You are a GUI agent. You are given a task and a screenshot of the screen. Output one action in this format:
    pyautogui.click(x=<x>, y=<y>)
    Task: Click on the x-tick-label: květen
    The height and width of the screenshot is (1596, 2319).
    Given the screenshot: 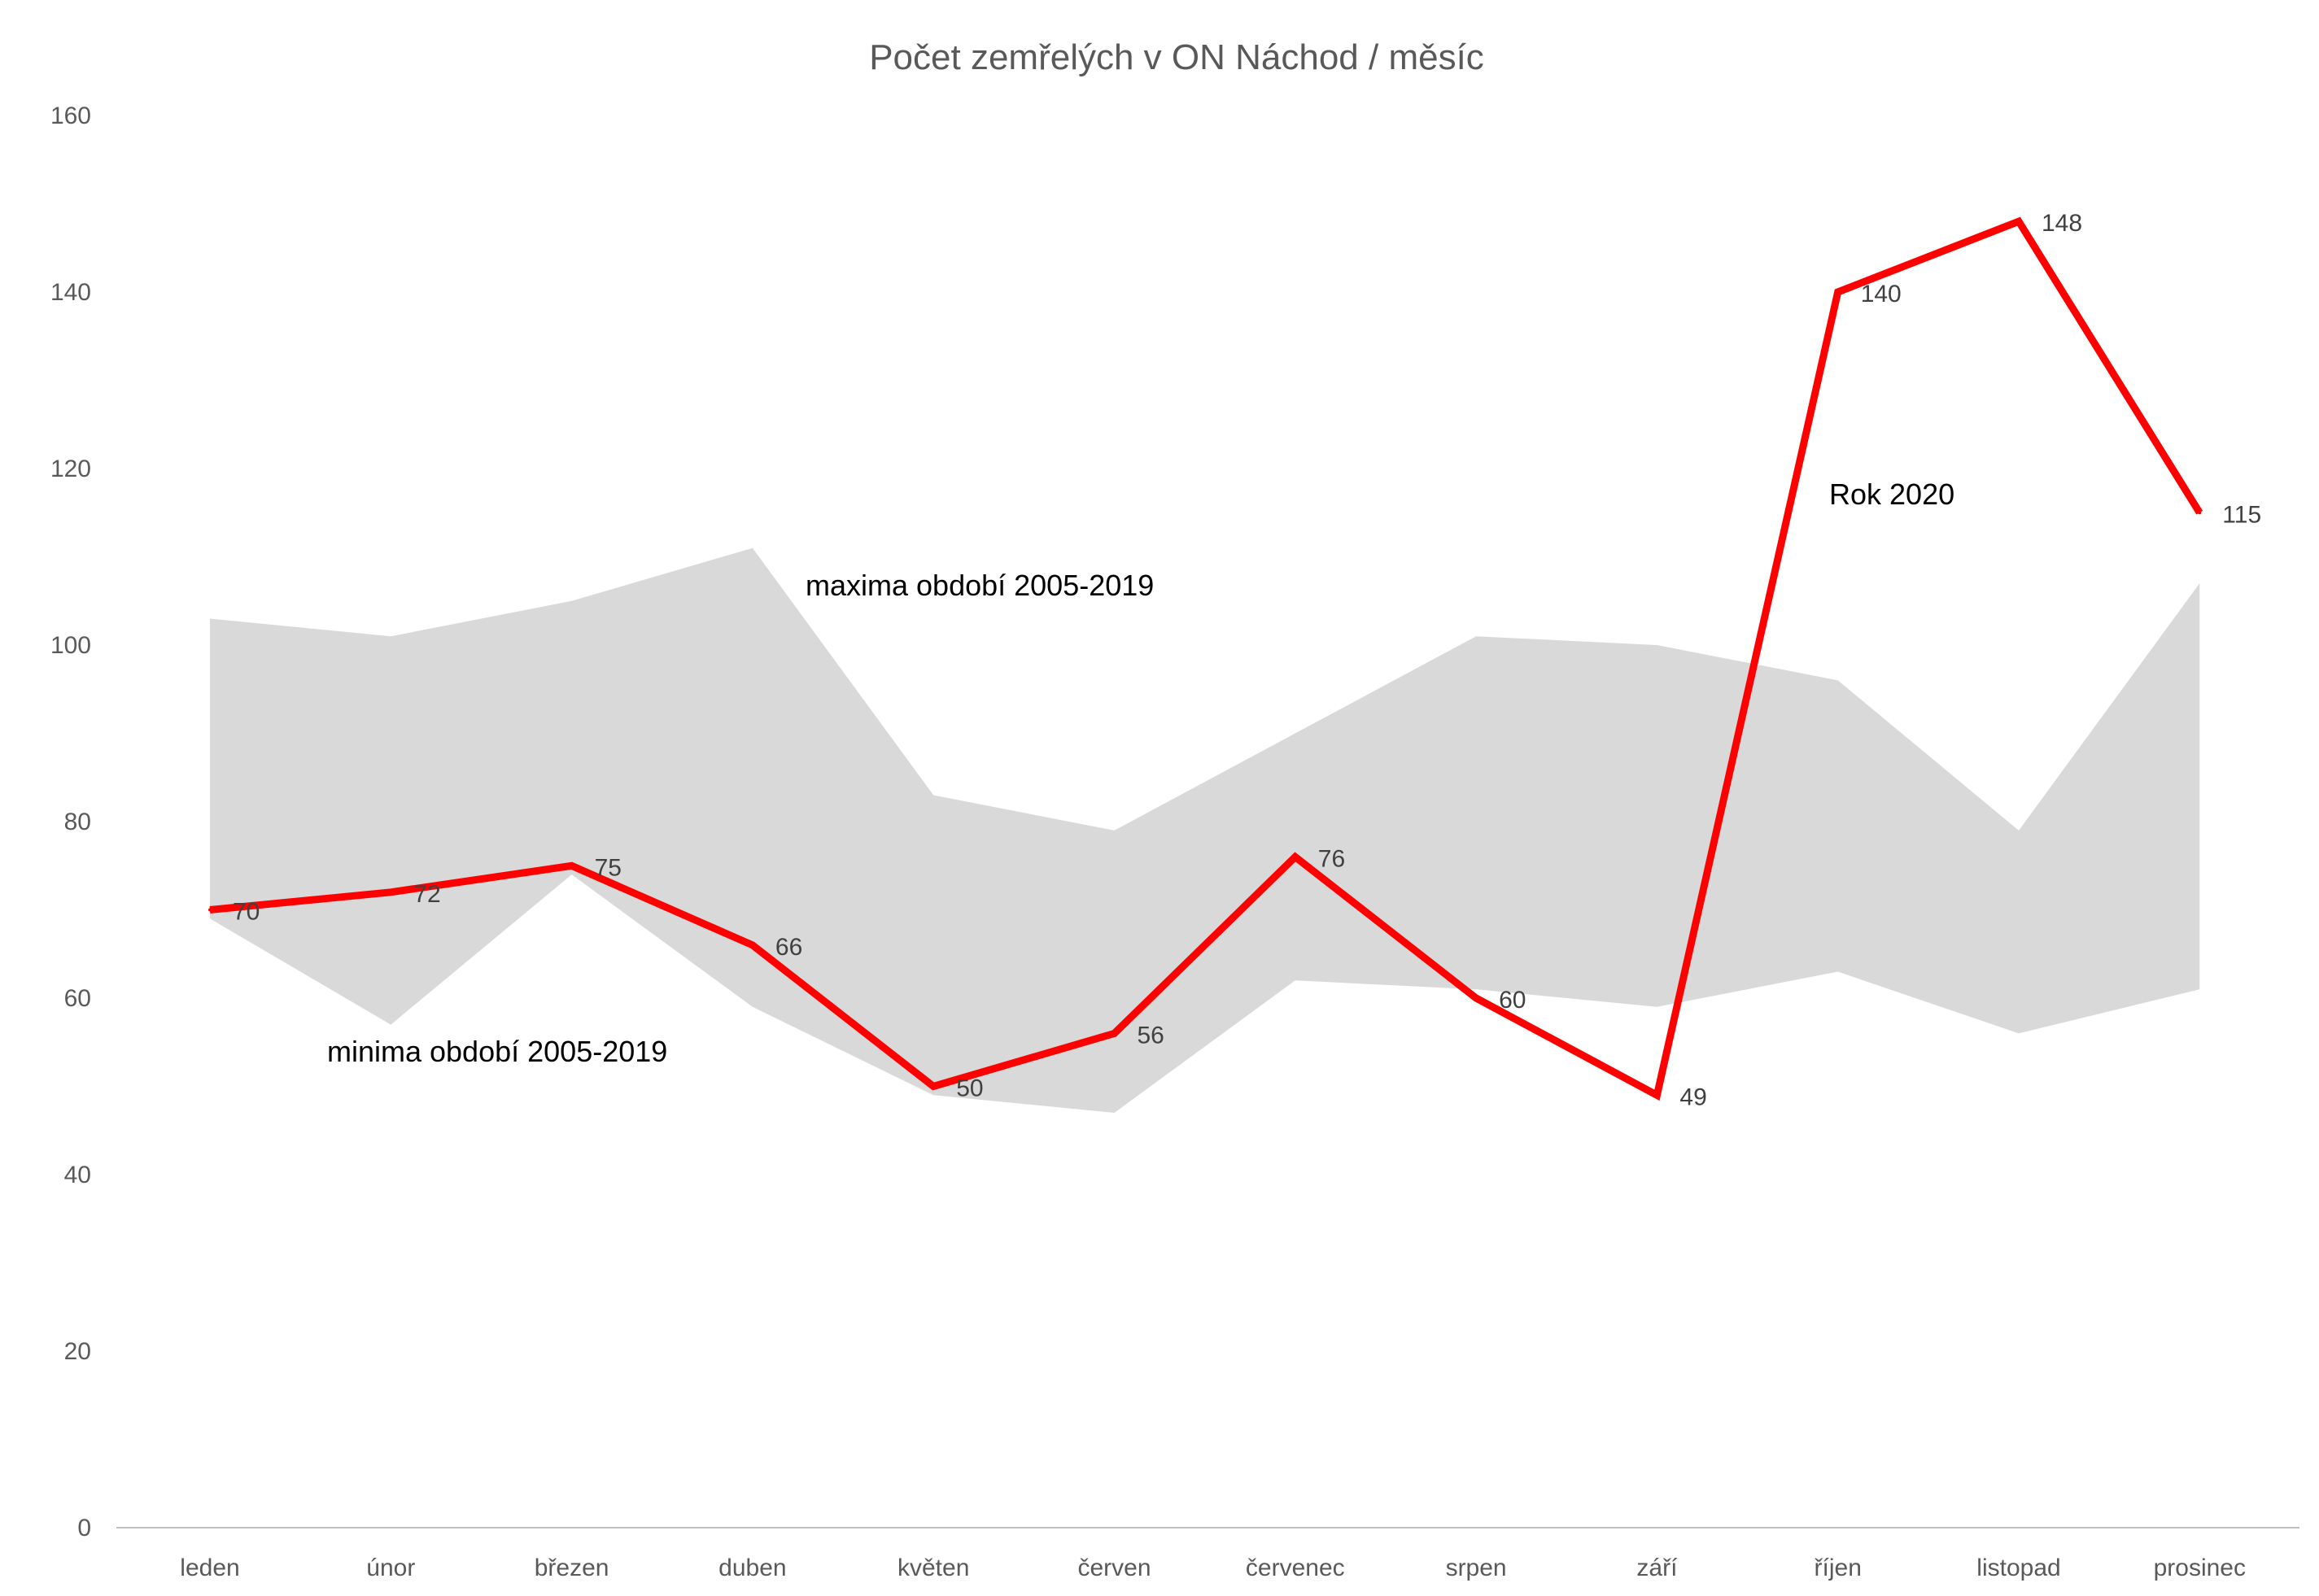 What is the action you would take?
    pyautogui.click(x=933, y=1568)
    